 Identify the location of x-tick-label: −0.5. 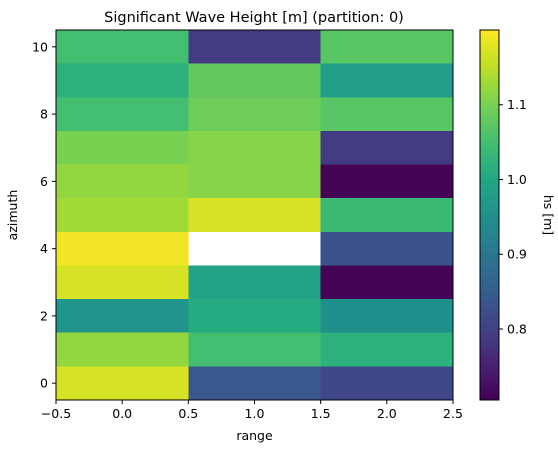
(56, 413).